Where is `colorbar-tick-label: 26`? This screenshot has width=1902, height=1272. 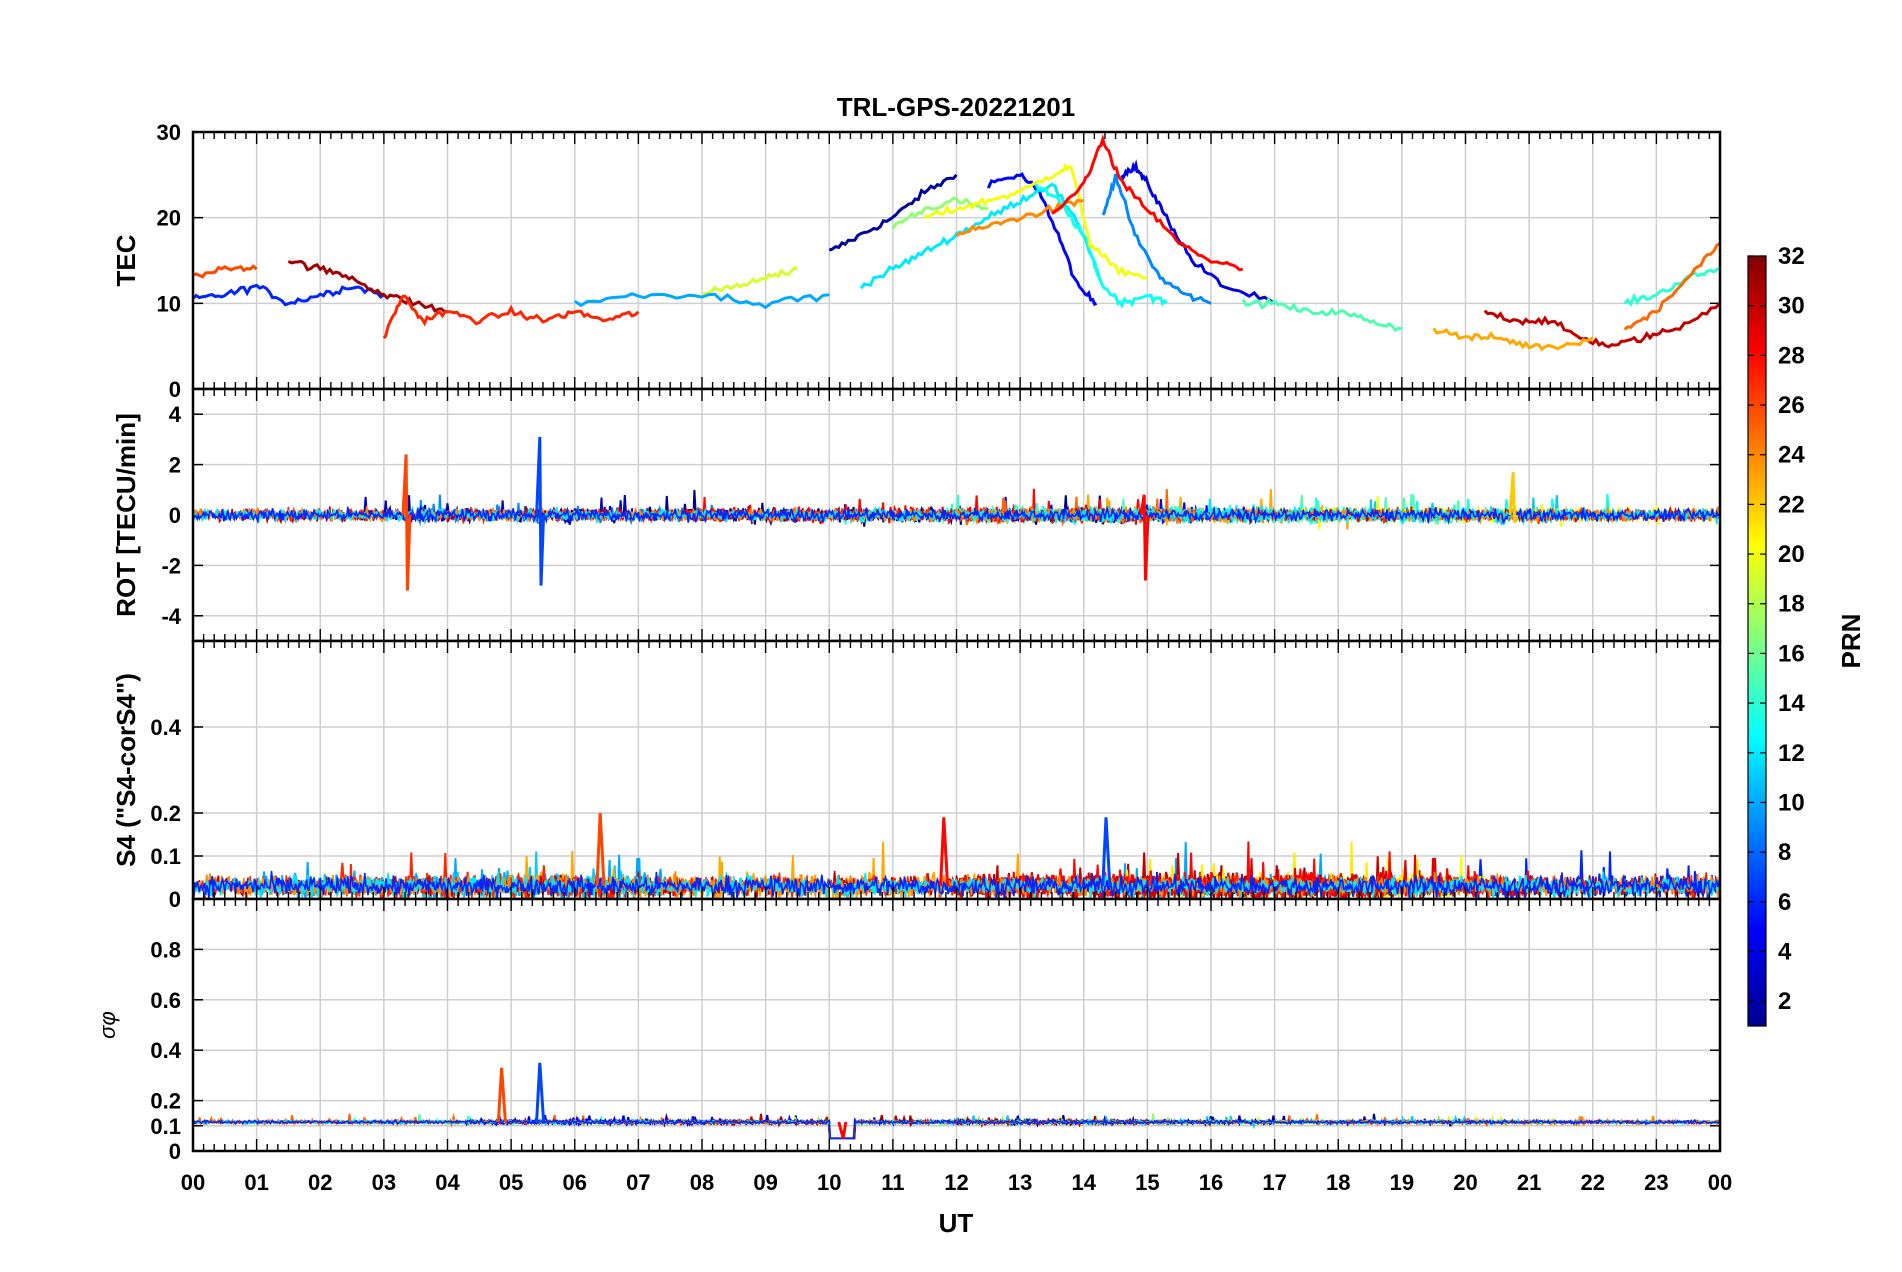 colorbar-tick-label: 26 is located at coordinates (1791, 405).